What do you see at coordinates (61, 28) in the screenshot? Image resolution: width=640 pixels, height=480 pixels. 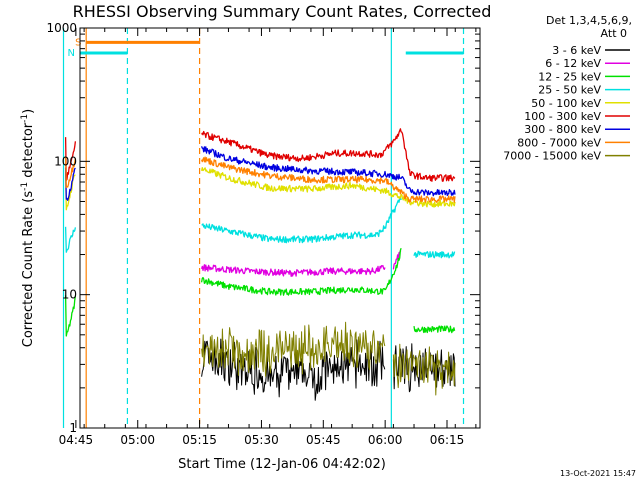 I see `y-tick-label-3: 1000` at bounding box center [61, 28].